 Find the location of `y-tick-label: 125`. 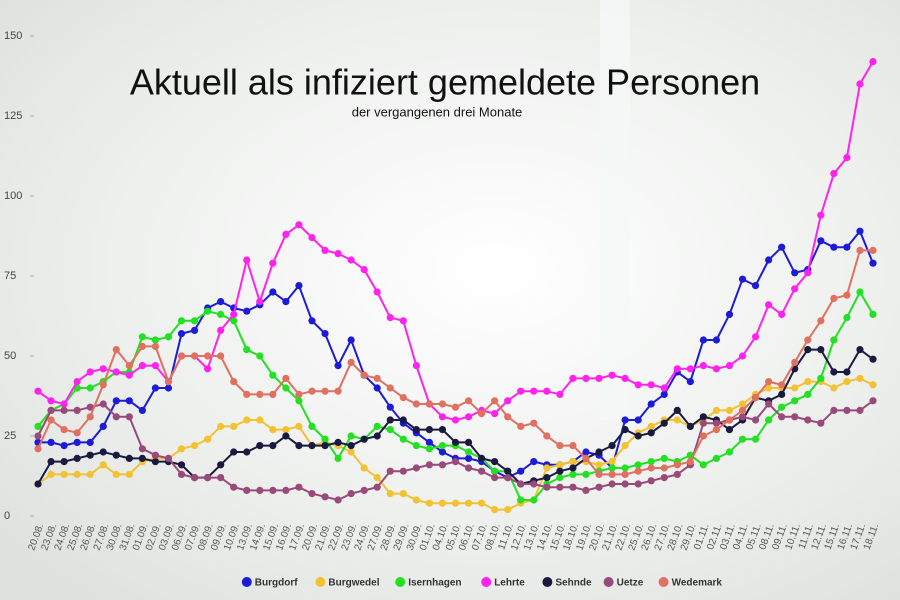

y-tick-label: 125 is located at coordinates (13, 116).